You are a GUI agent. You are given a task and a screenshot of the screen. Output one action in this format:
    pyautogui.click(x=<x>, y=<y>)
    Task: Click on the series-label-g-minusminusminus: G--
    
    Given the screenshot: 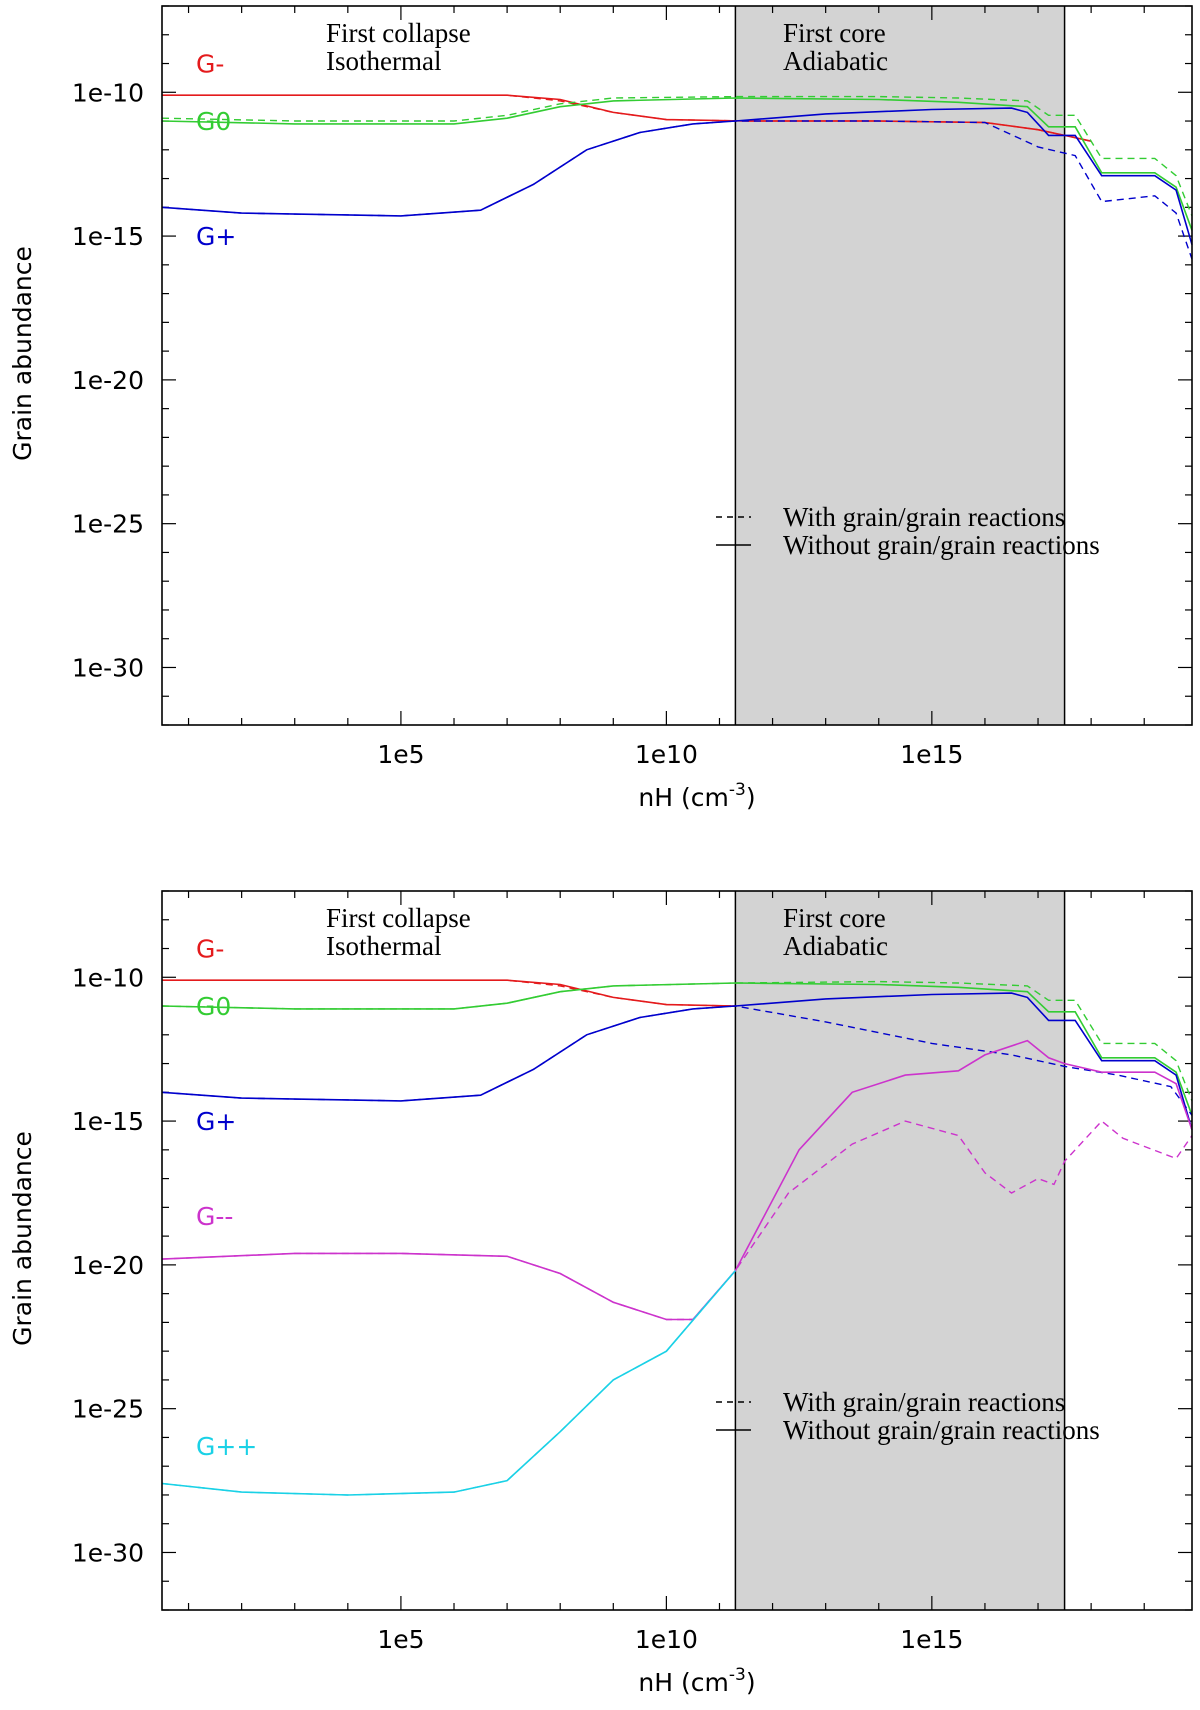 What is the action you would take?
    pyautogui.click(x=214, y=1216)
    